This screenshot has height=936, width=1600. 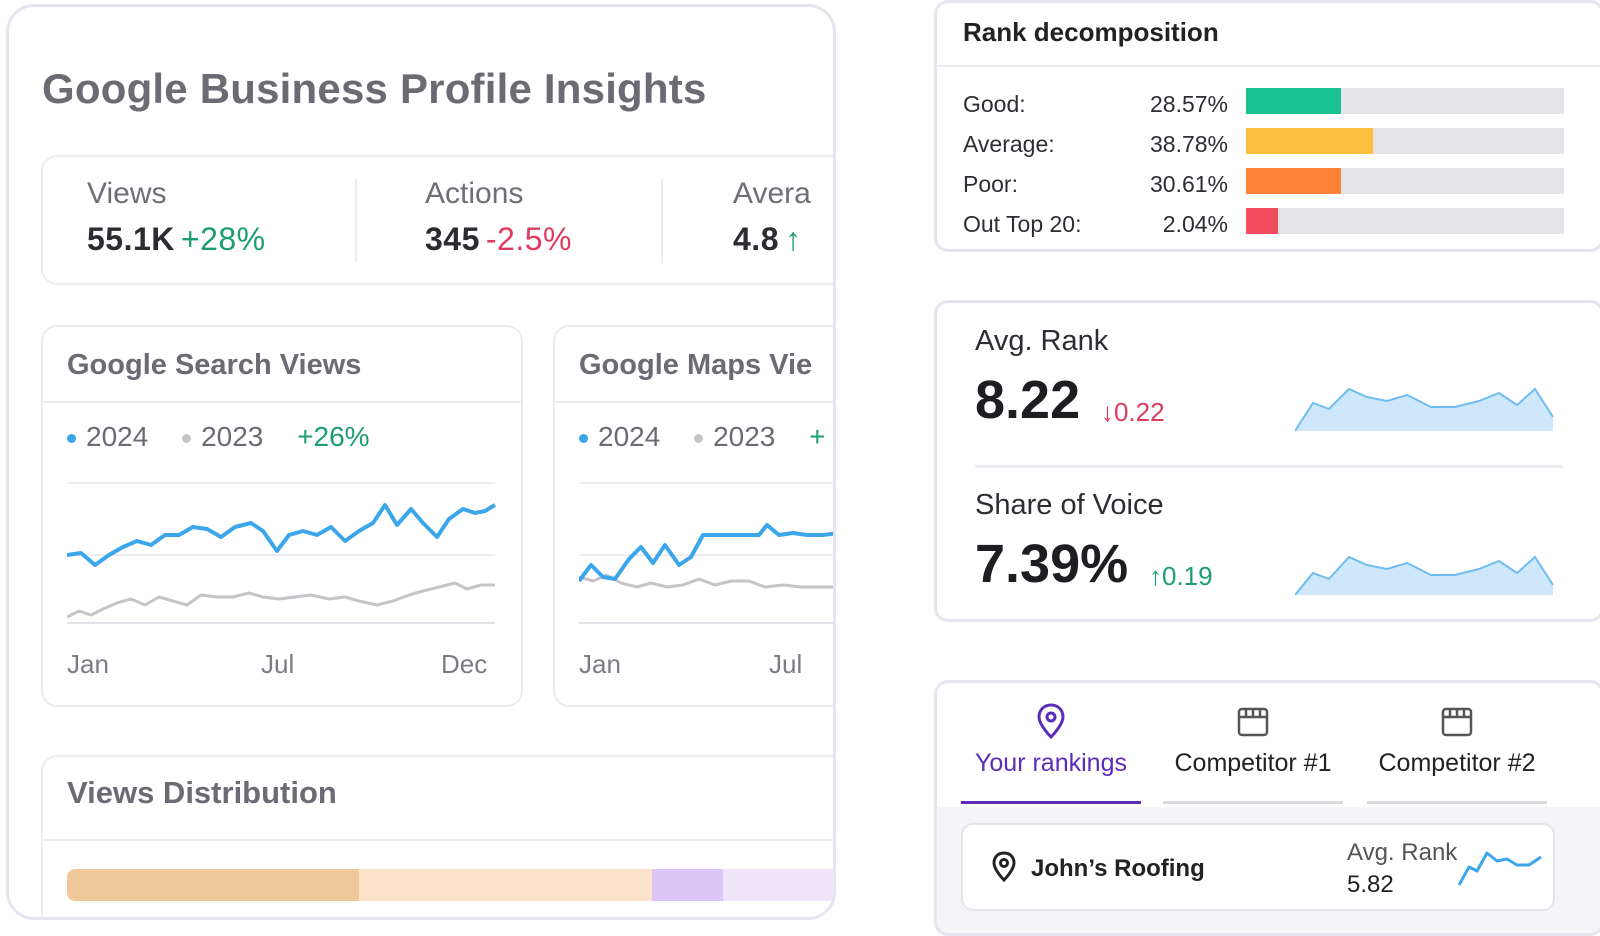 I want to click on kpi-label: Actions, so click(x=474, y=193).